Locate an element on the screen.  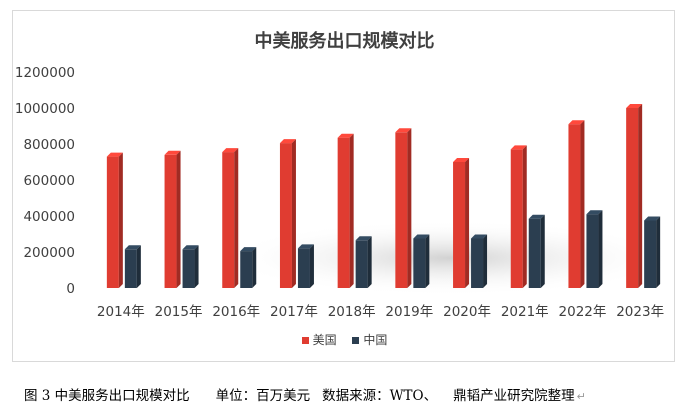
bar-us-2017年 is located at coordinates (287, 213).